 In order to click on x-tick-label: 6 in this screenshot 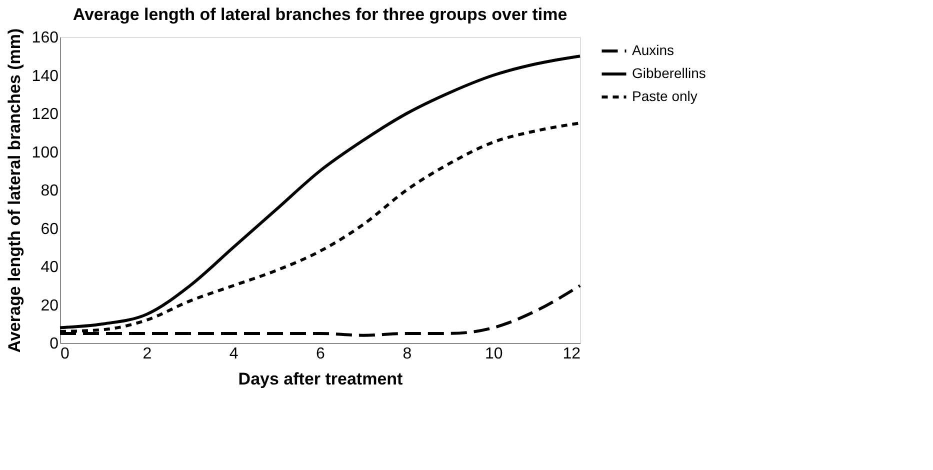, I will do `click(321, 354)`.